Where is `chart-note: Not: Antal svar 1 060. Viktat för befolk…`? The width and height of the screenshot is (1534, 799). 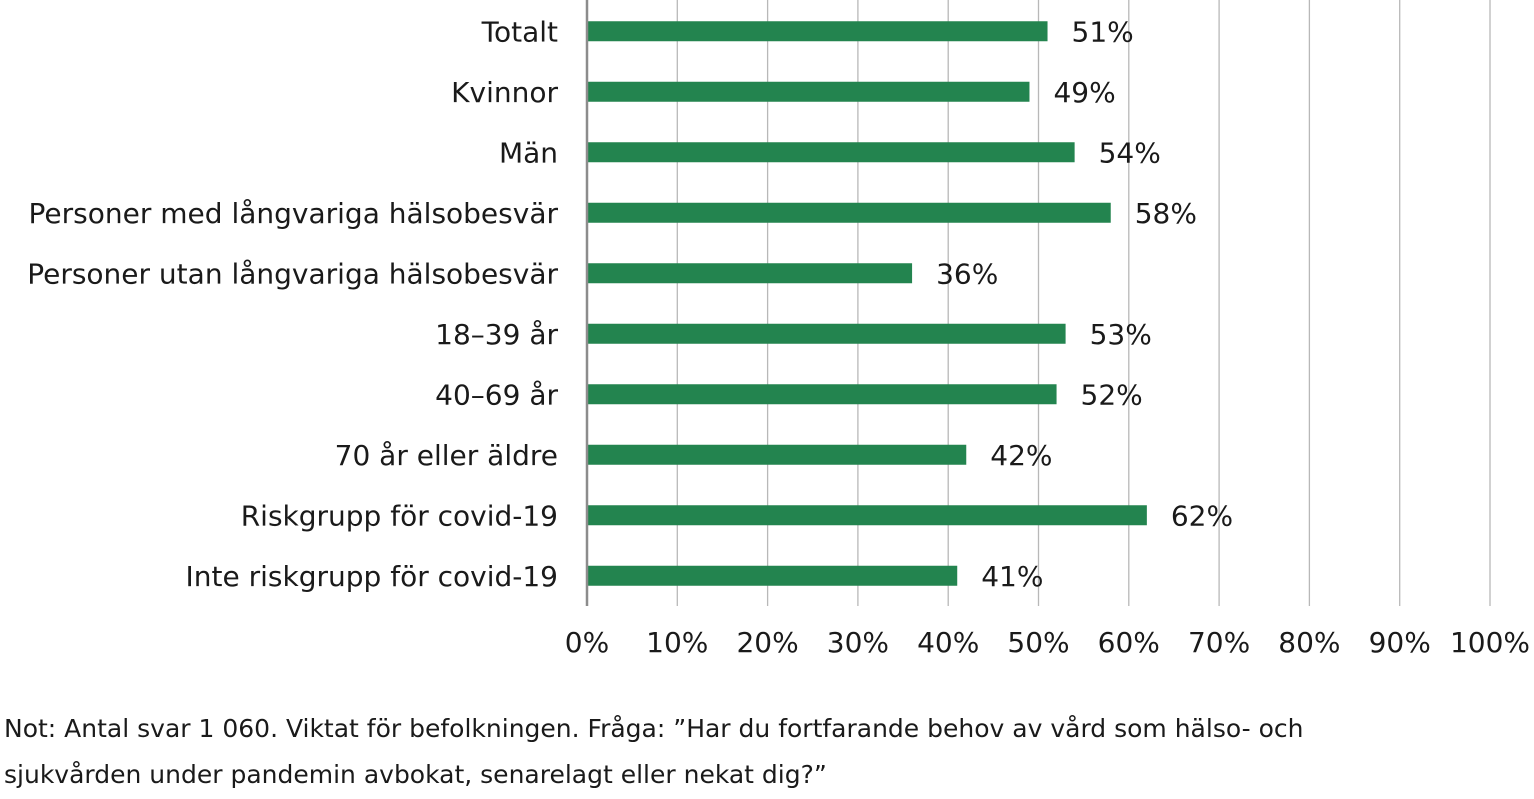 chart-note: Not: Antal svar 1 060. Viktat för befolk… is located at coordinates (754, 752).